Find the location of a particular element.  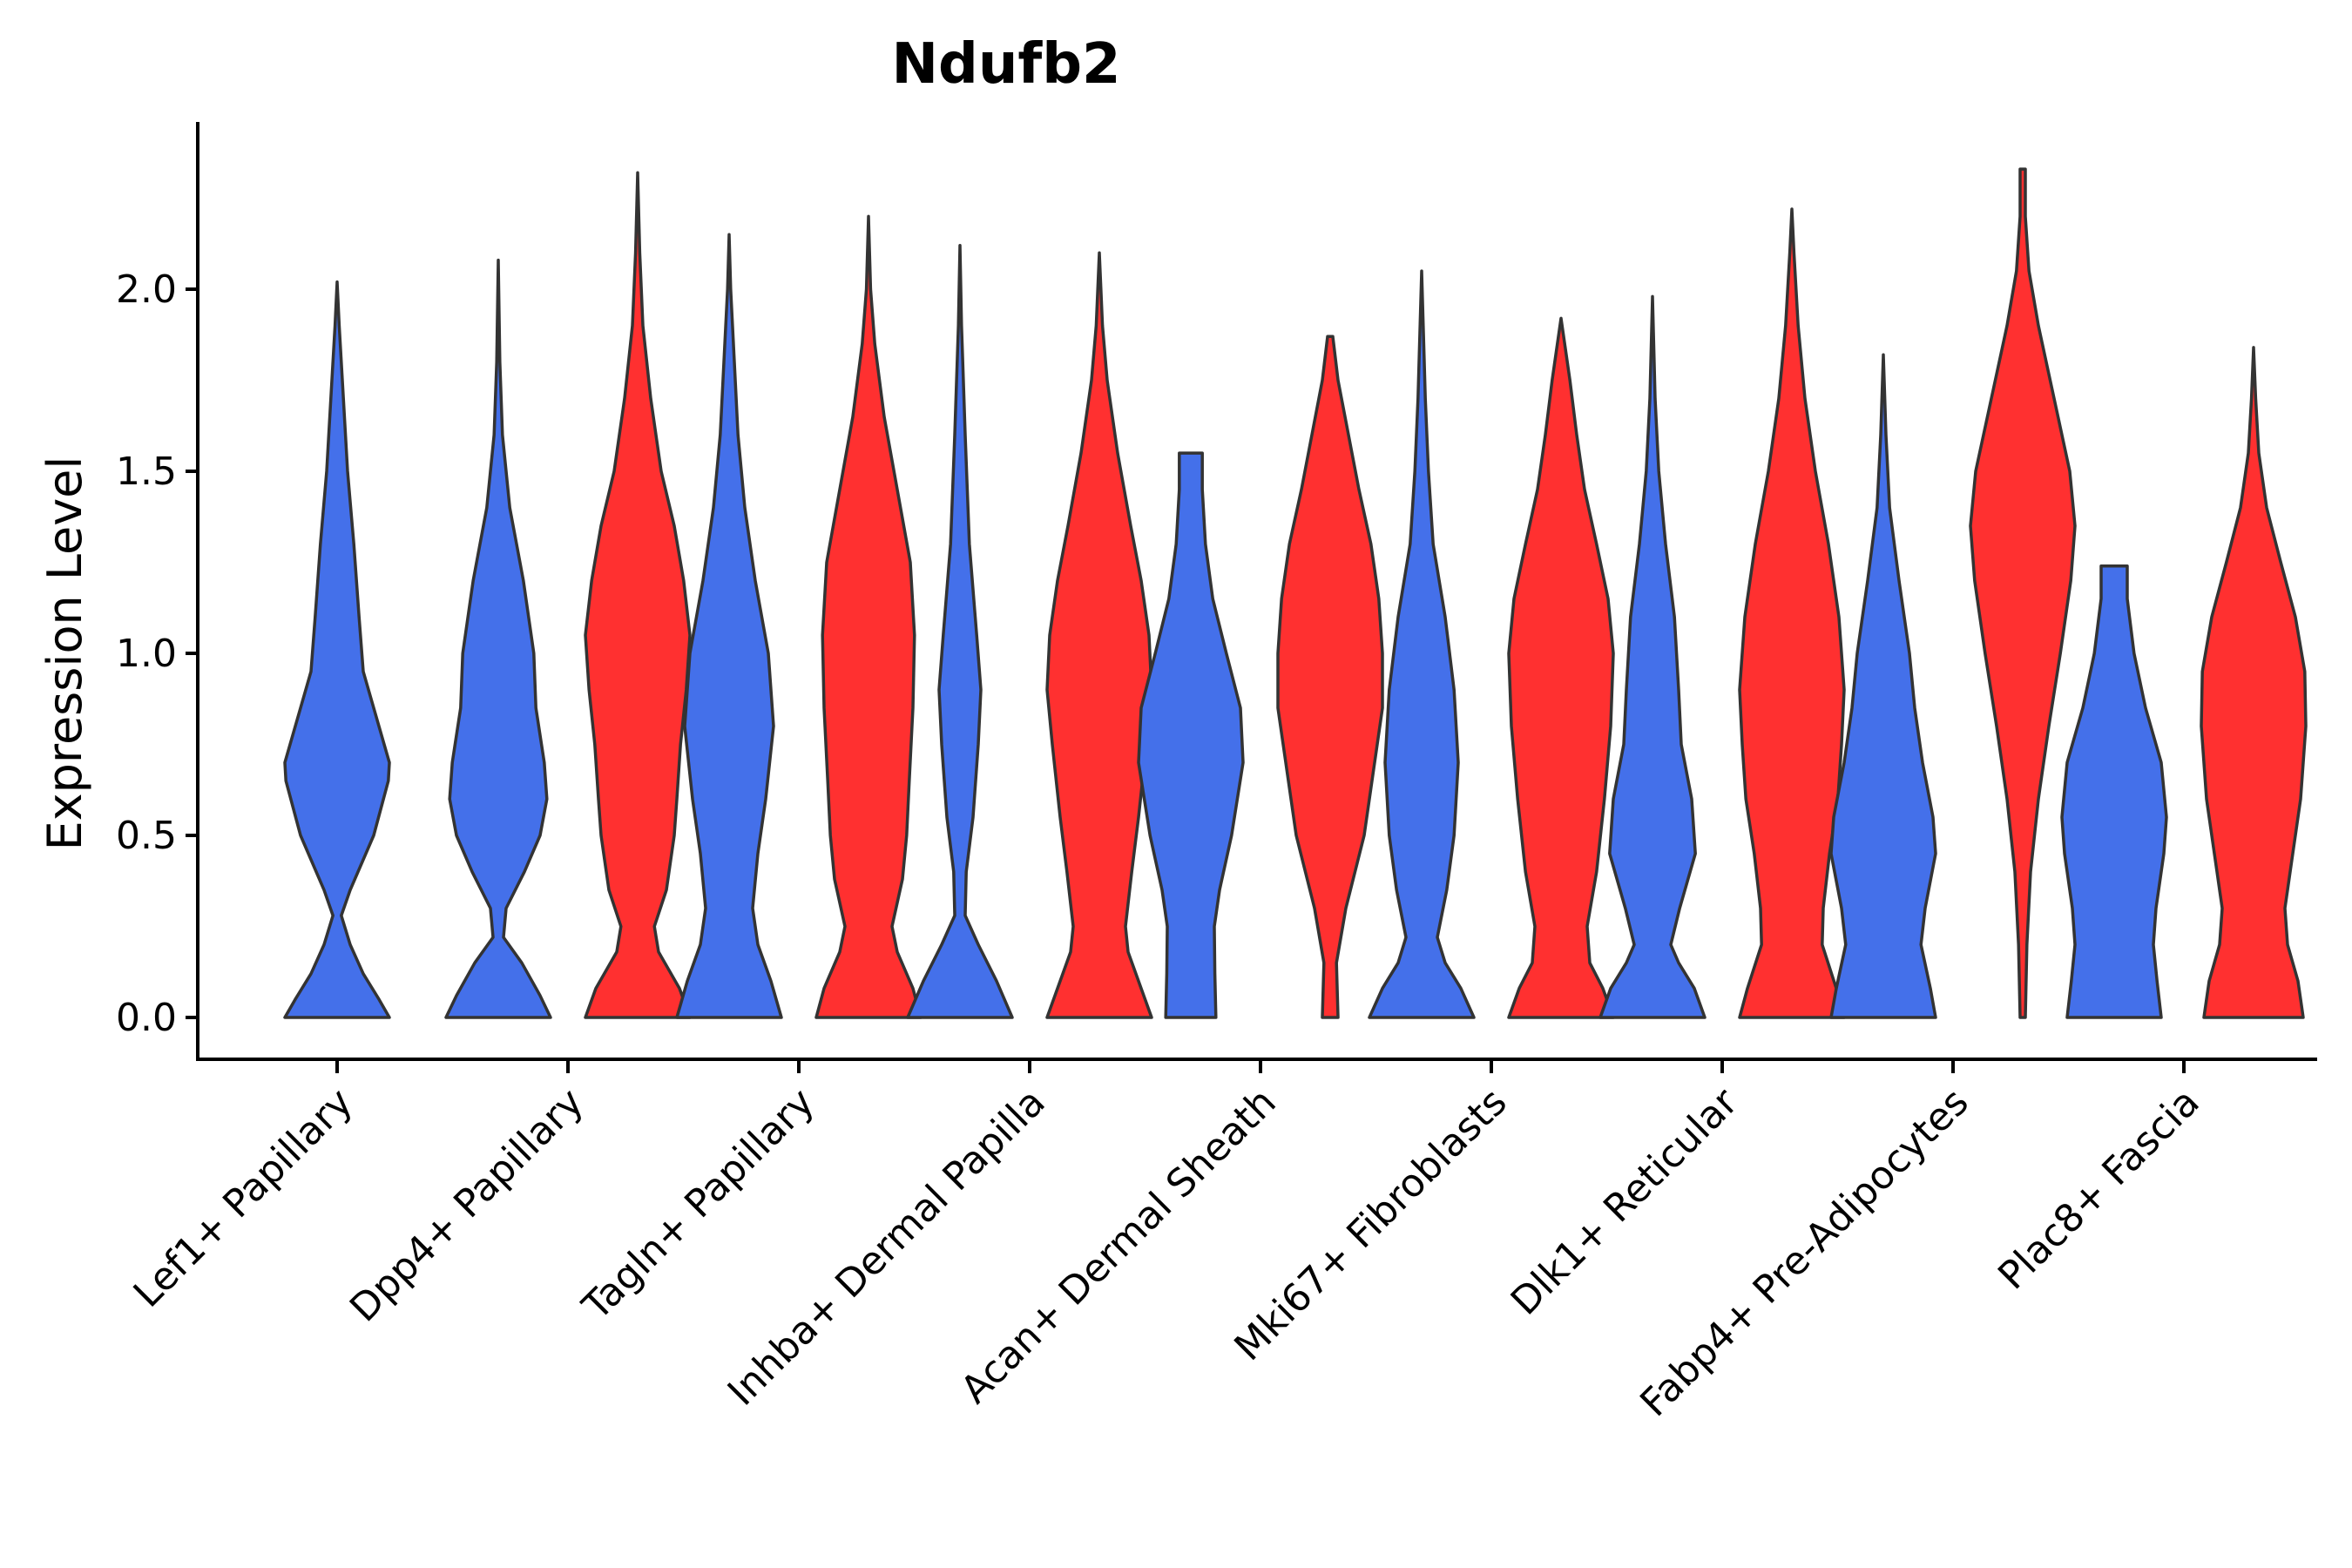

violin-9-a is located at coordinates (2114, 791).